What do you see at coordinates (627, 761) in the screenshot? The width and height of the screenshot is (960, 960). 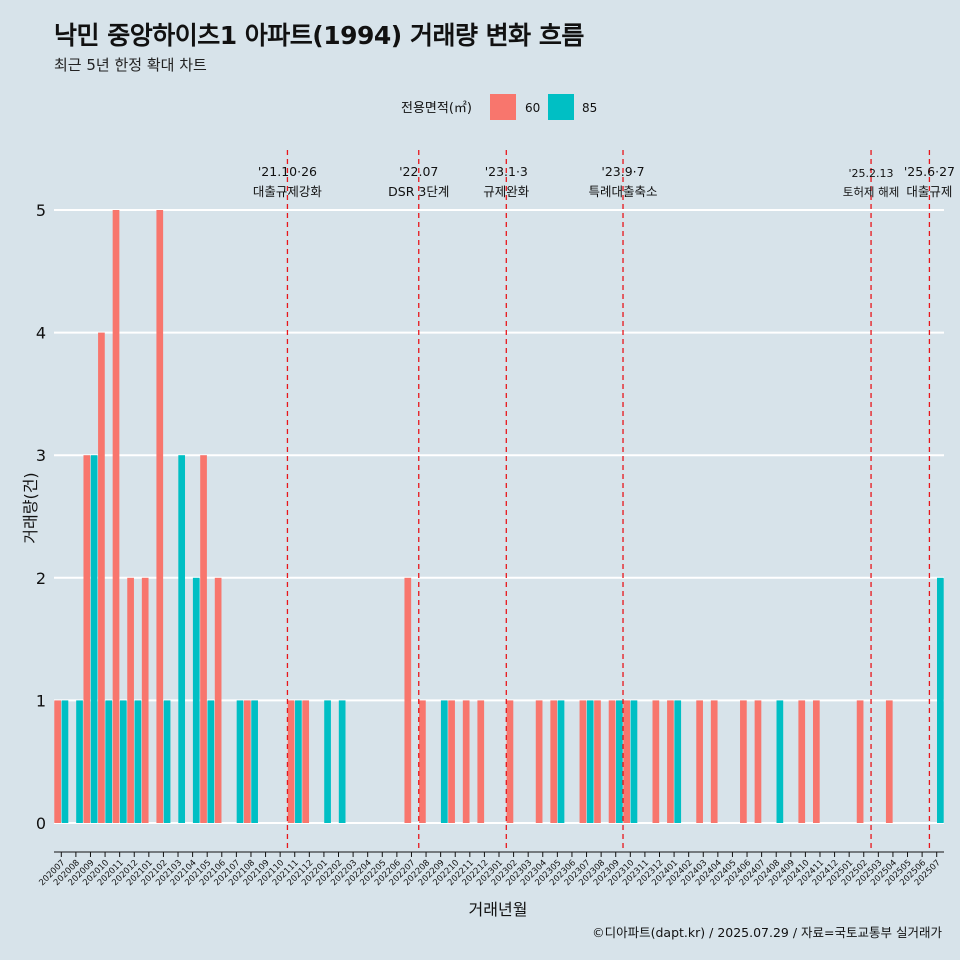 I see `bar-60-202310: 202310 · 60㎡ · 1` at bounding box center [627, 761].